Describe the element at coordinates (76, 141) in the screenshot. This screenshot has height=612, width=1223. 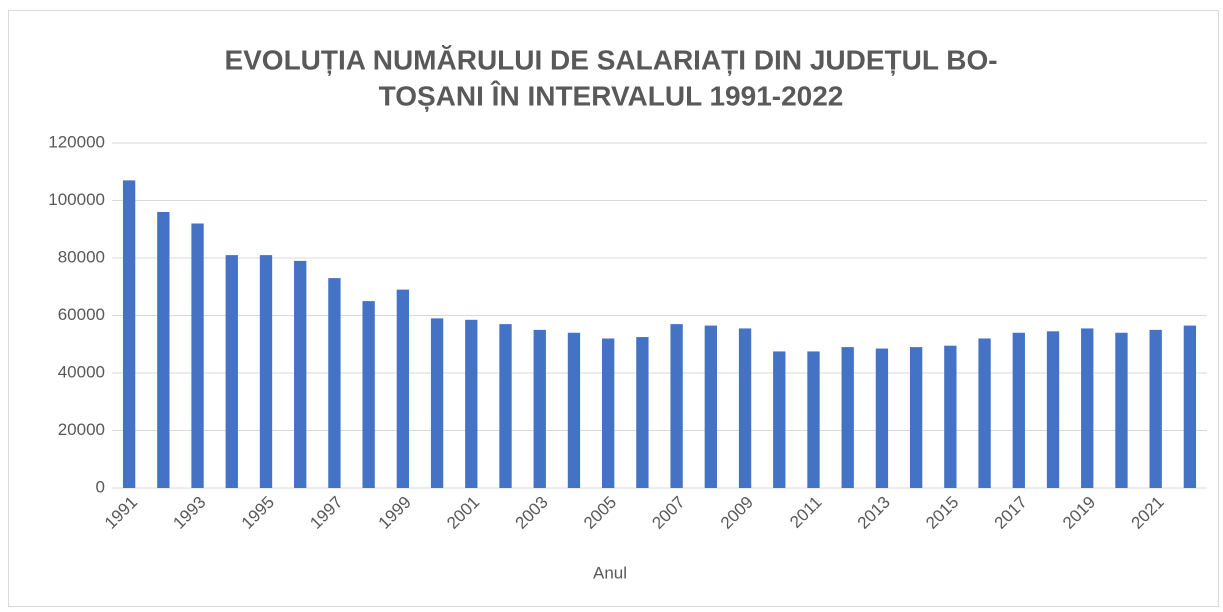
I see `y-tick-label: 120000` at that location.